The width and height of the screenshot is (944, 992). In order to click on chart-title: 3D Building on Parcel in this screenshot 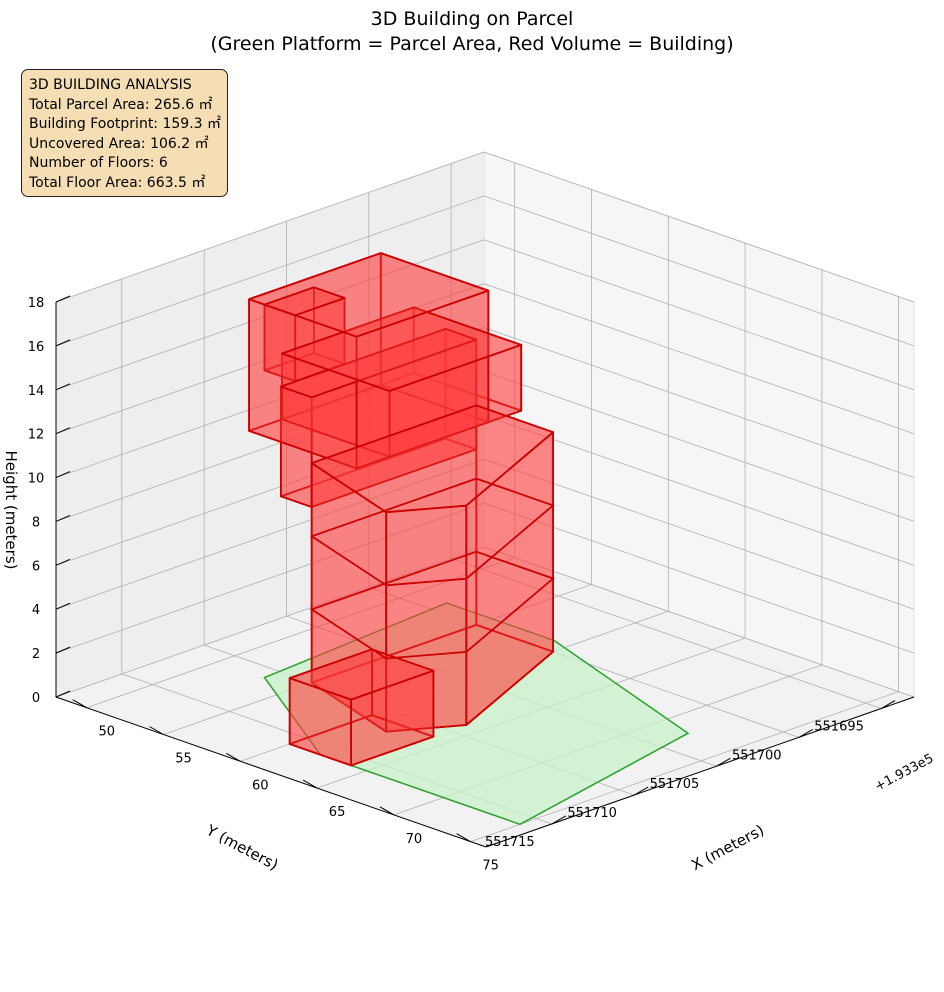, I will do `click(472, 19)`.